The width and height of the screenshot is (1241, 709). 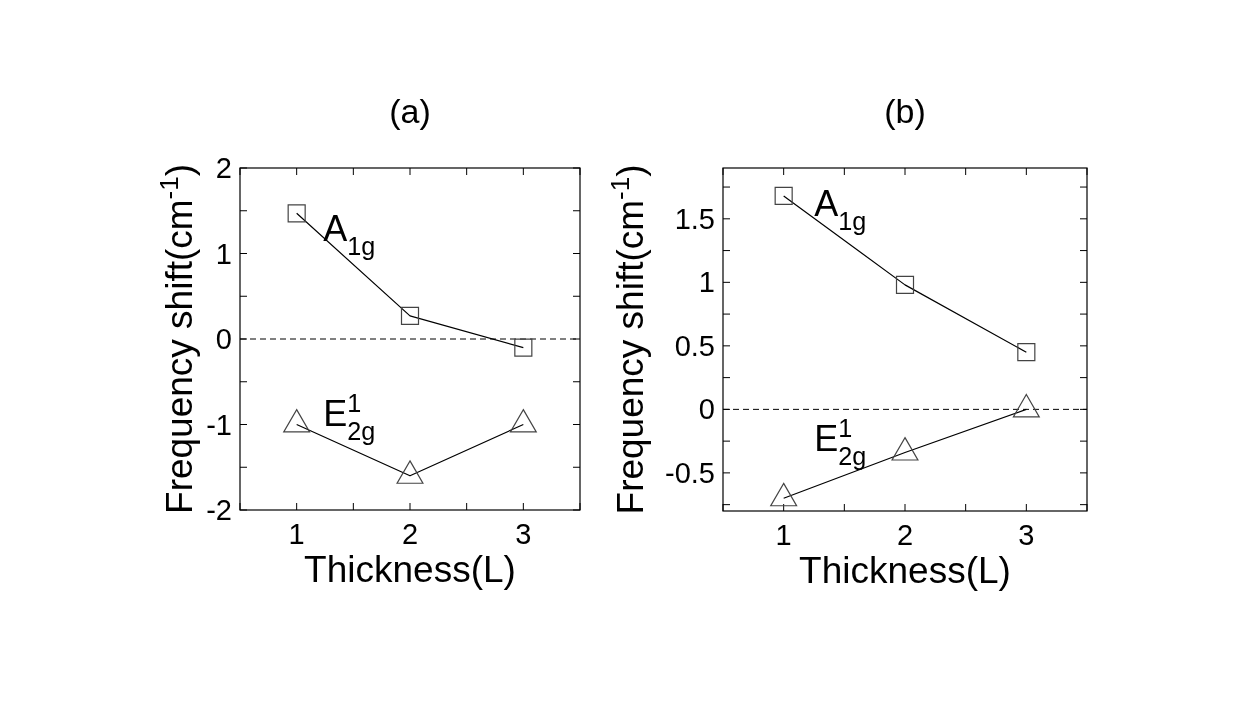 What do you see at coordinates (694, 218) in the screenshot?
I see `y-tick-label: 1.5` at bounding box center [694, 218].